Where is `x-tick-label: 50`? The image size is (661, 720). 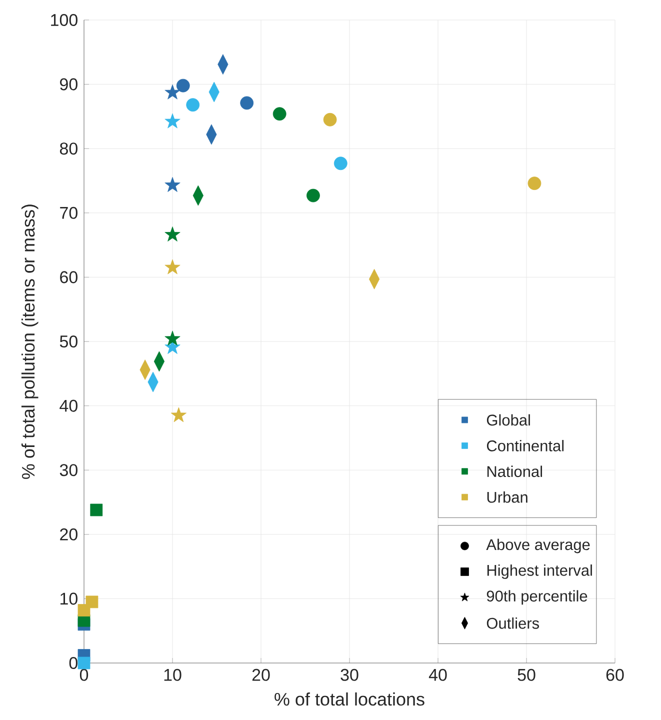
x-tick-label: 50 is located at coordinates (527, 674).